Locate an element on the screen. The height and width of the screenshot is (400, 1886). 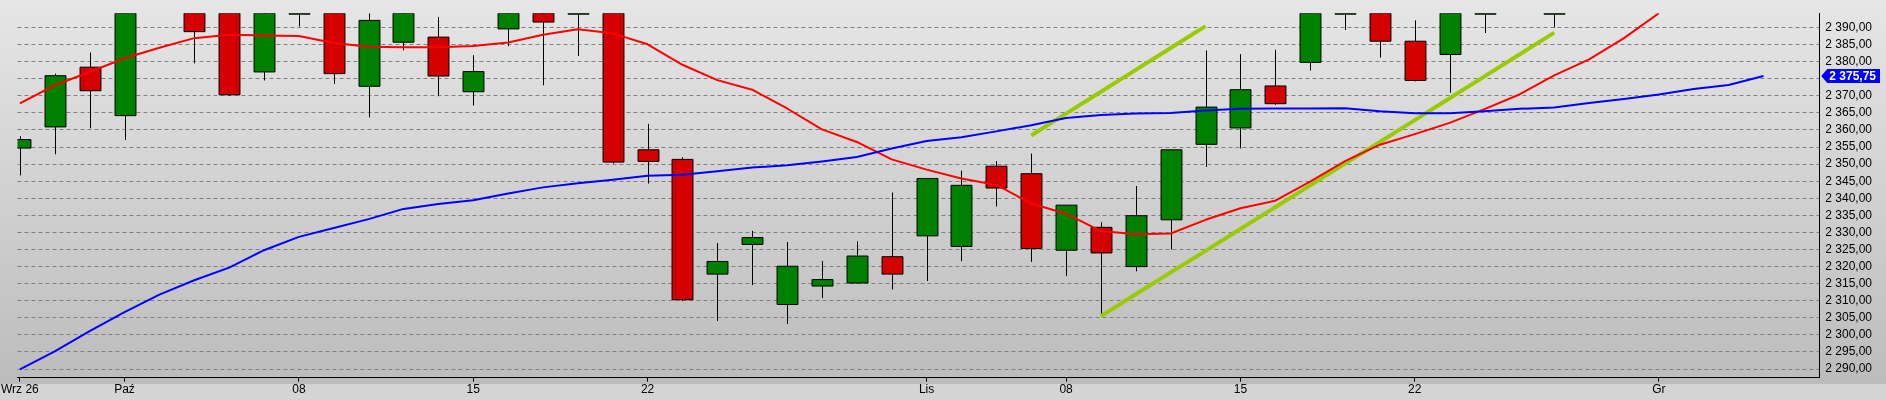
y-tick-label: 2 350,00 is located at coordinates (1849, 163).